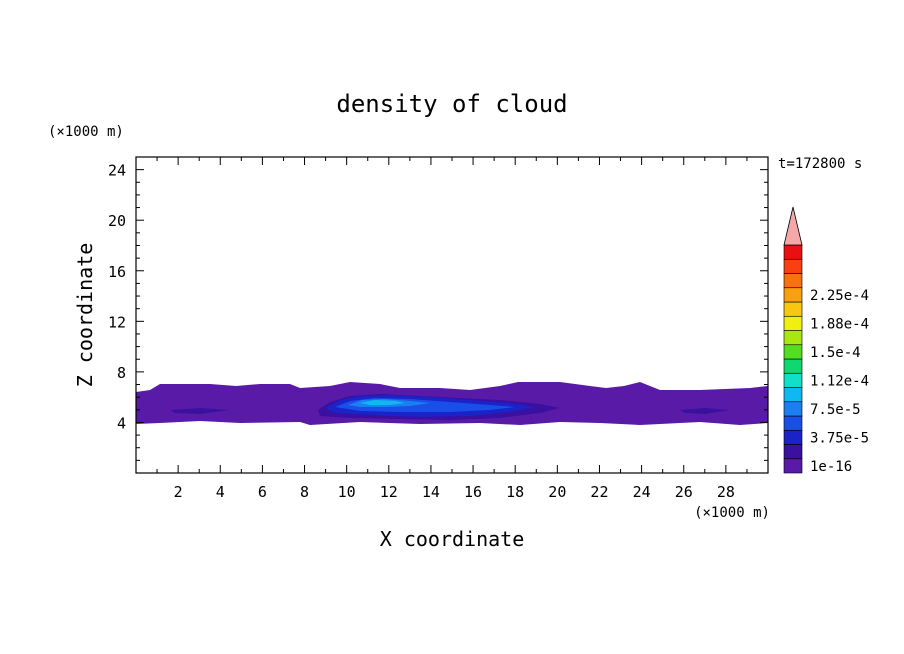 Image resolution: width=904 pixels, height=654 pixels. What do you see at coordinates (178, 492) in the screenshot?
I see `x-tick-label: 2` at bounding box center [178, 492].